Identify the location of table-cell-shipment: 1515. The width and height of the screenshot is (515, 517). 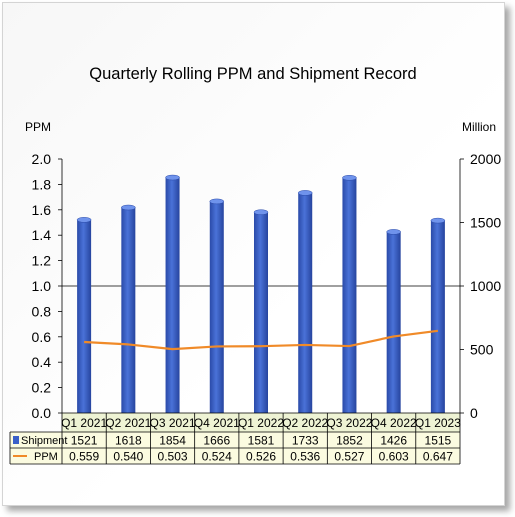
(438, 441).